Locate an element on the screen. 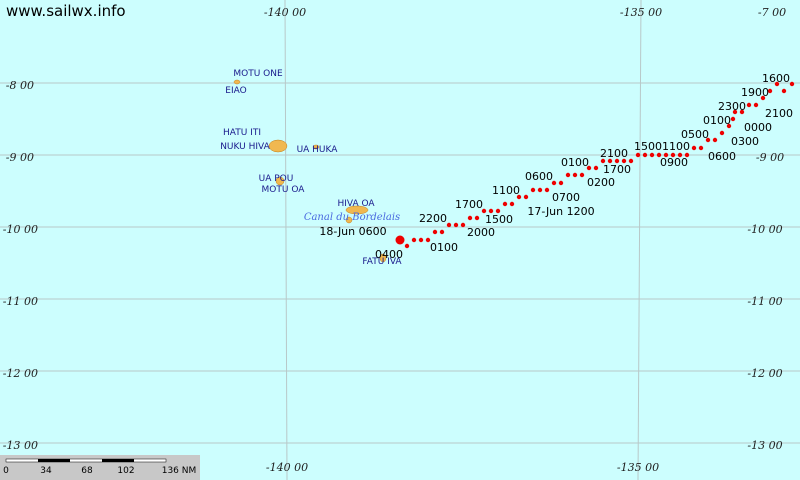 This screenshot has height=480, width=800. time-label: 0200 is located at coordinates (601, 182).